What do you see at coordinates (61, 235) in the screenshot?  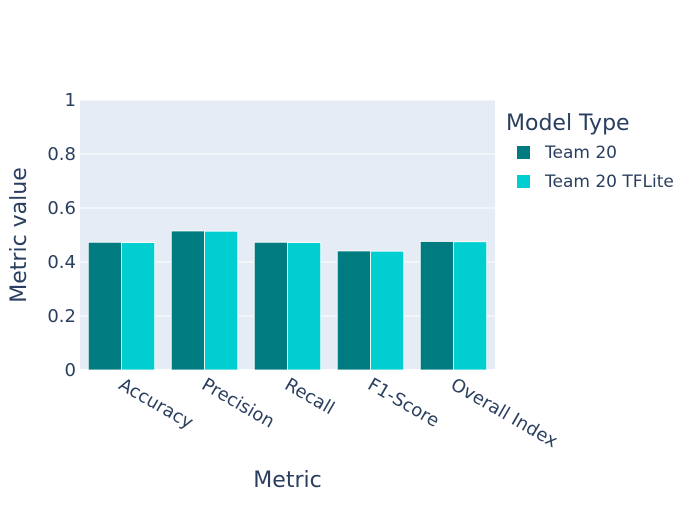 I see `y-axis-ticks: 0 0.2 0.4 0.6 0.8 1` at bounding box center [61, 235].